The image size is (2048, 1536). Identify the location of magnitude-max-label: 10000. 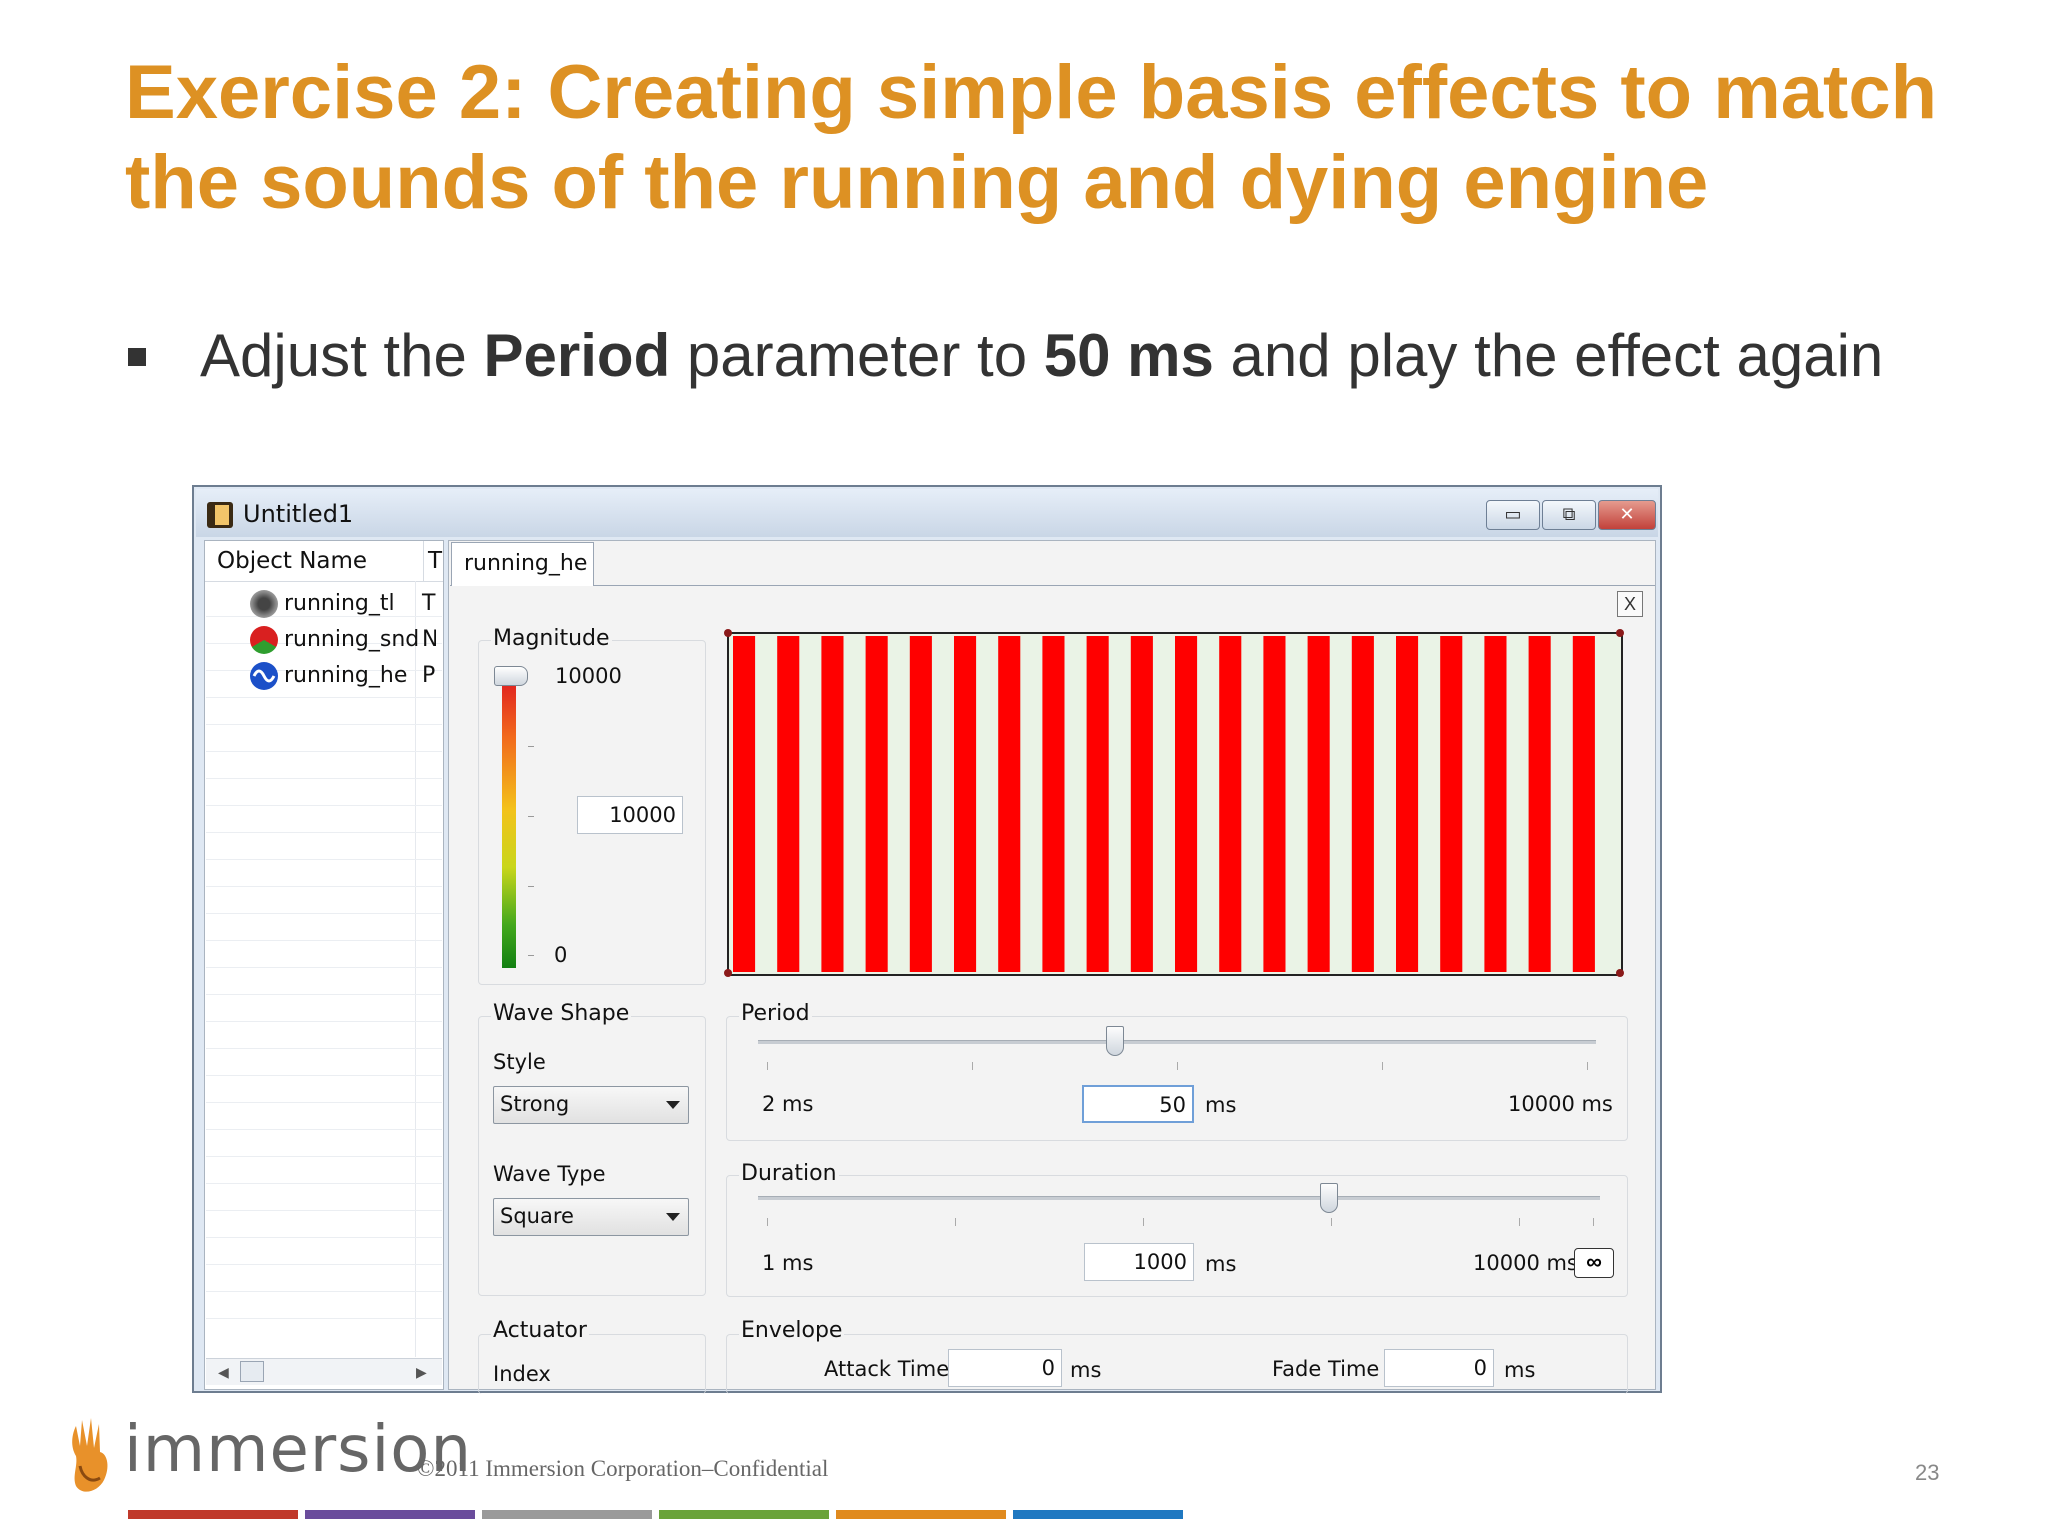
(588, 676).